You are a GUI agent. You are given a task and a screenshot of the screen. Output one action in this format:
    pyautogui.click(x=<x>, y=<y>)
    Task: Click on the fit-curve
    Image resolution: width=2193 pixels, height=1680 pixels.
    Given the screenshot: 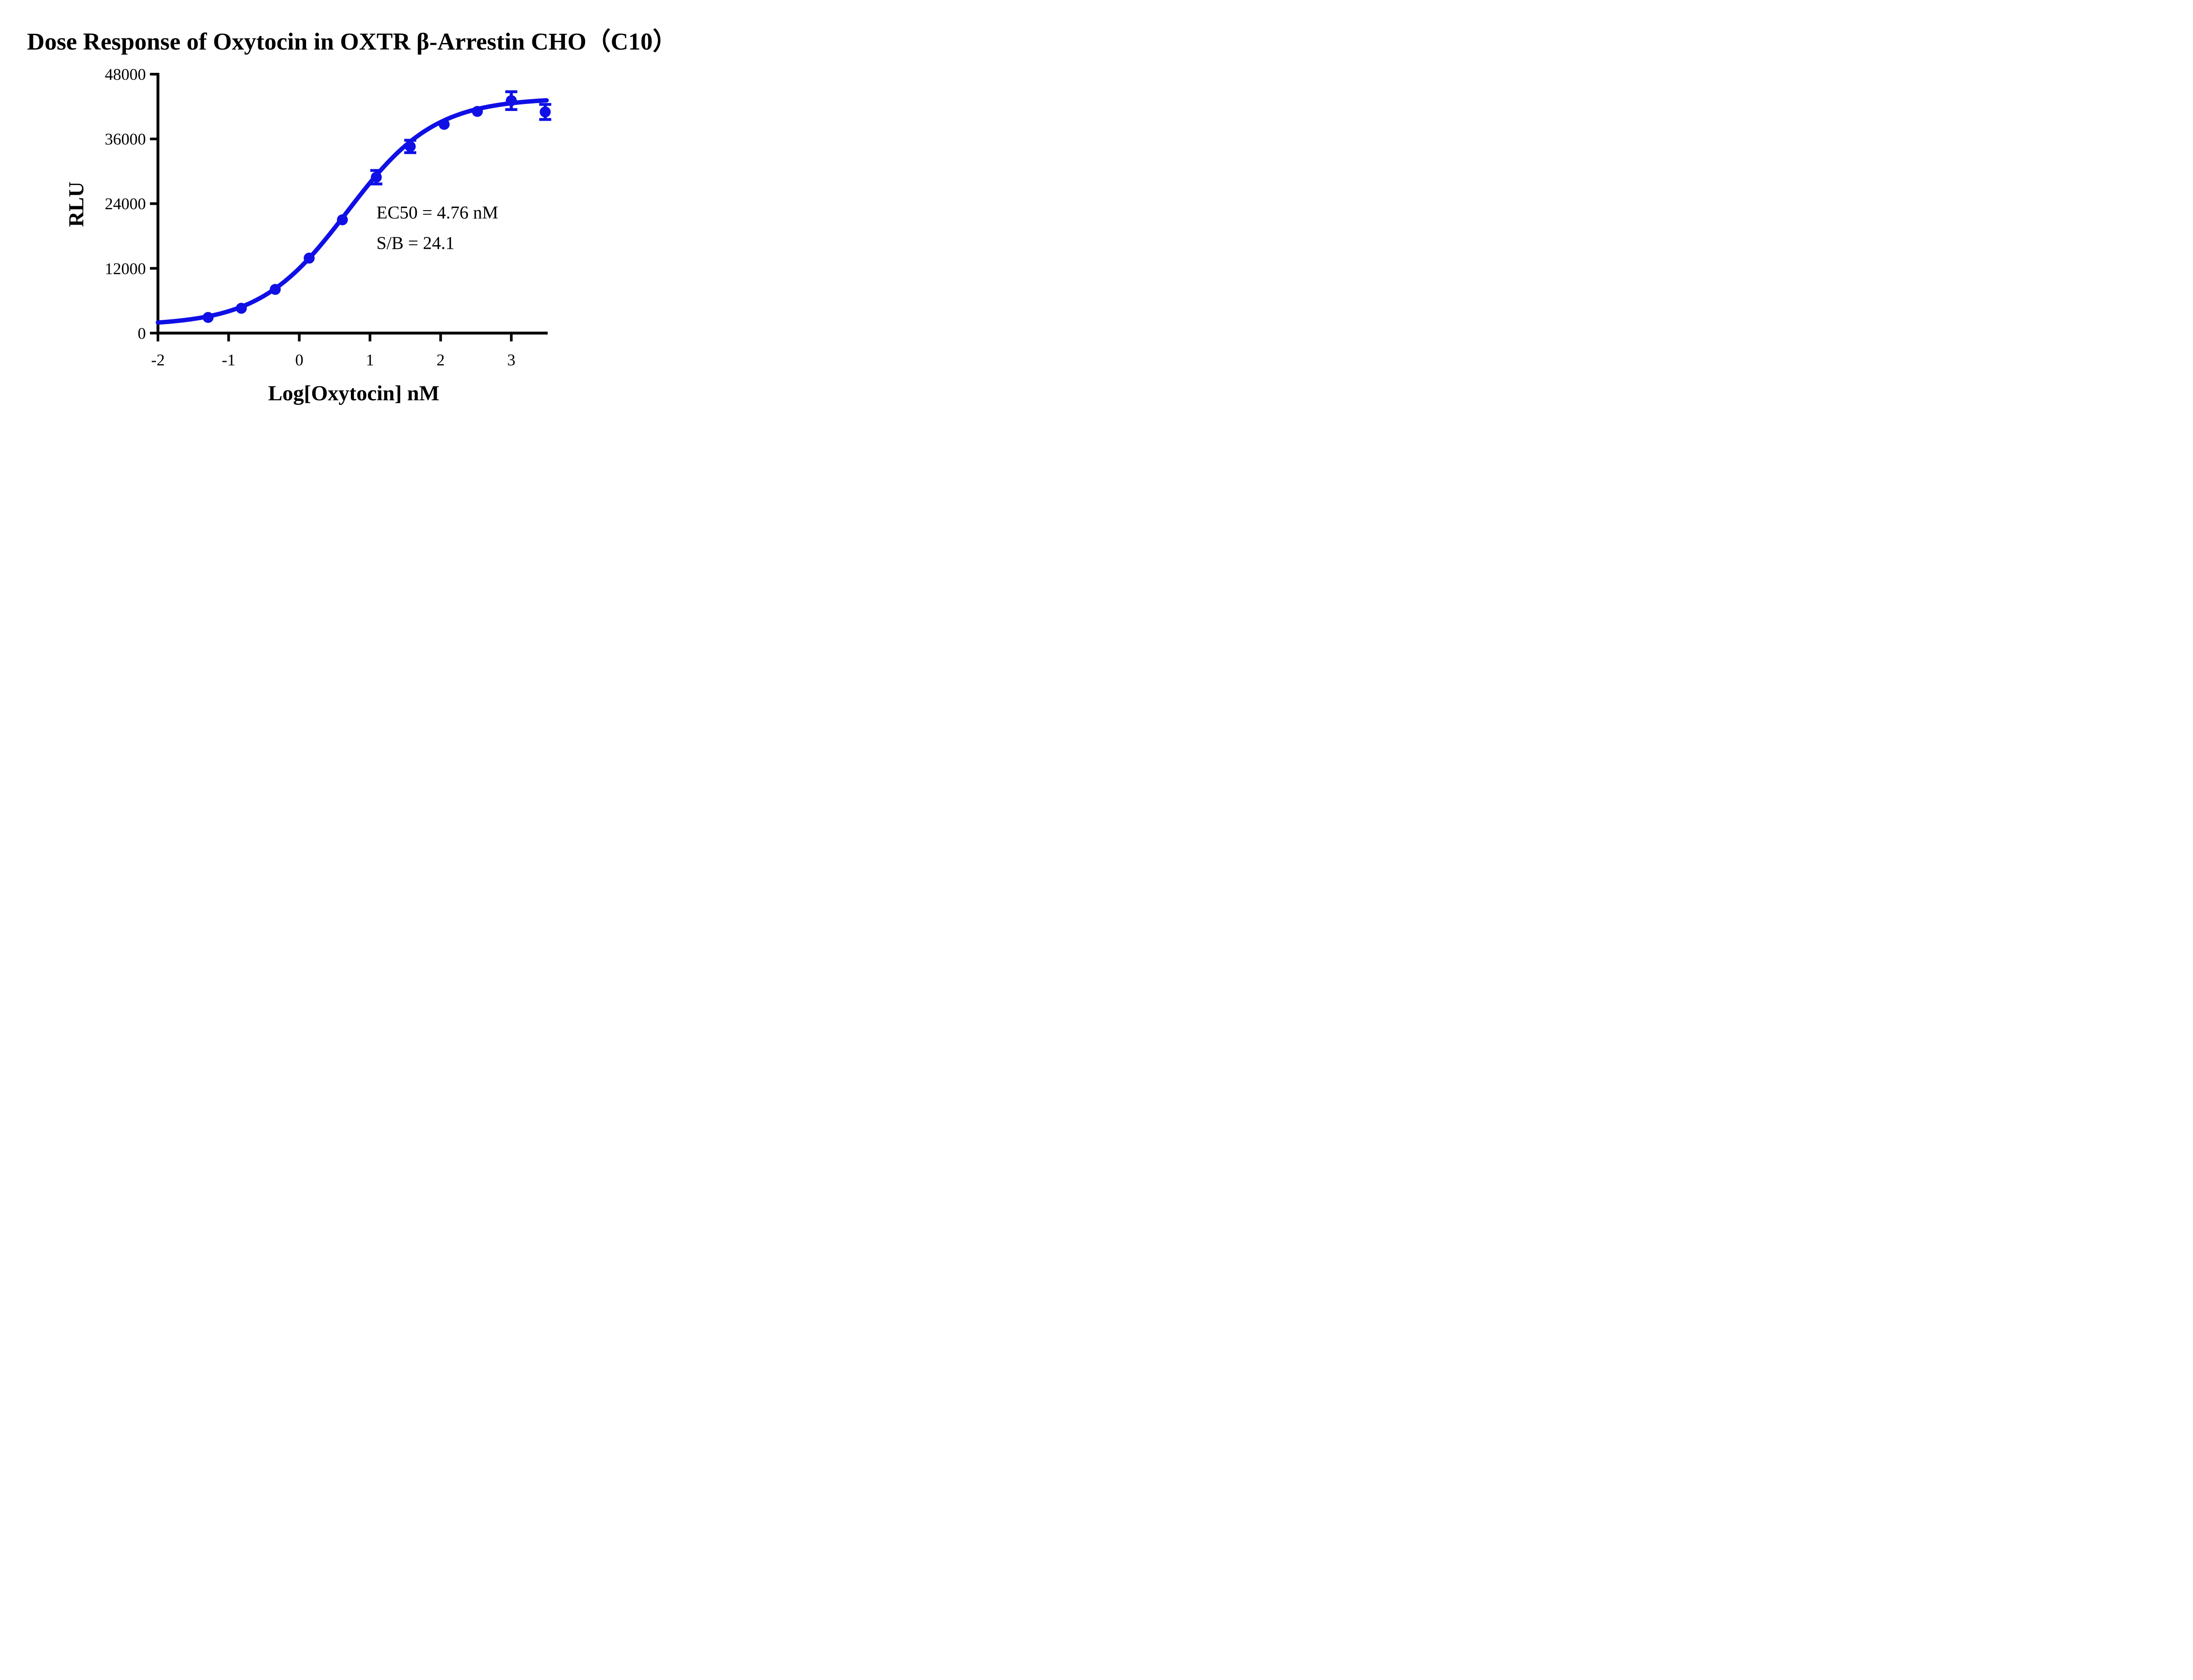 What is the action you would take?
    pyautogui.click(x=352, y=211)
    